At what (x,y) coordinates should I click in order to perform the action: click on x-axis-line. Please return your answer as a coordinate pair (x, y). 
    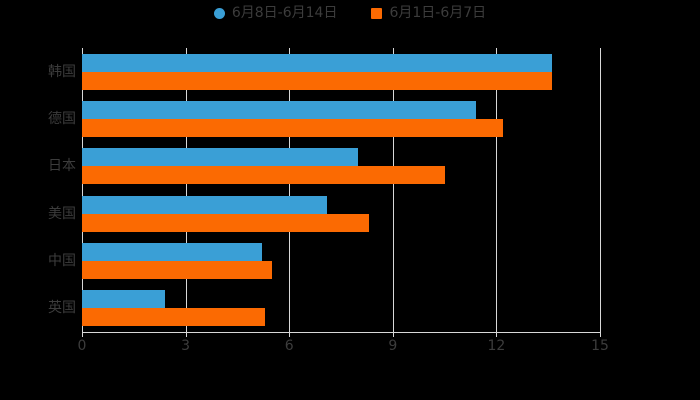
    Looking at the image, I should click on (341, 332).